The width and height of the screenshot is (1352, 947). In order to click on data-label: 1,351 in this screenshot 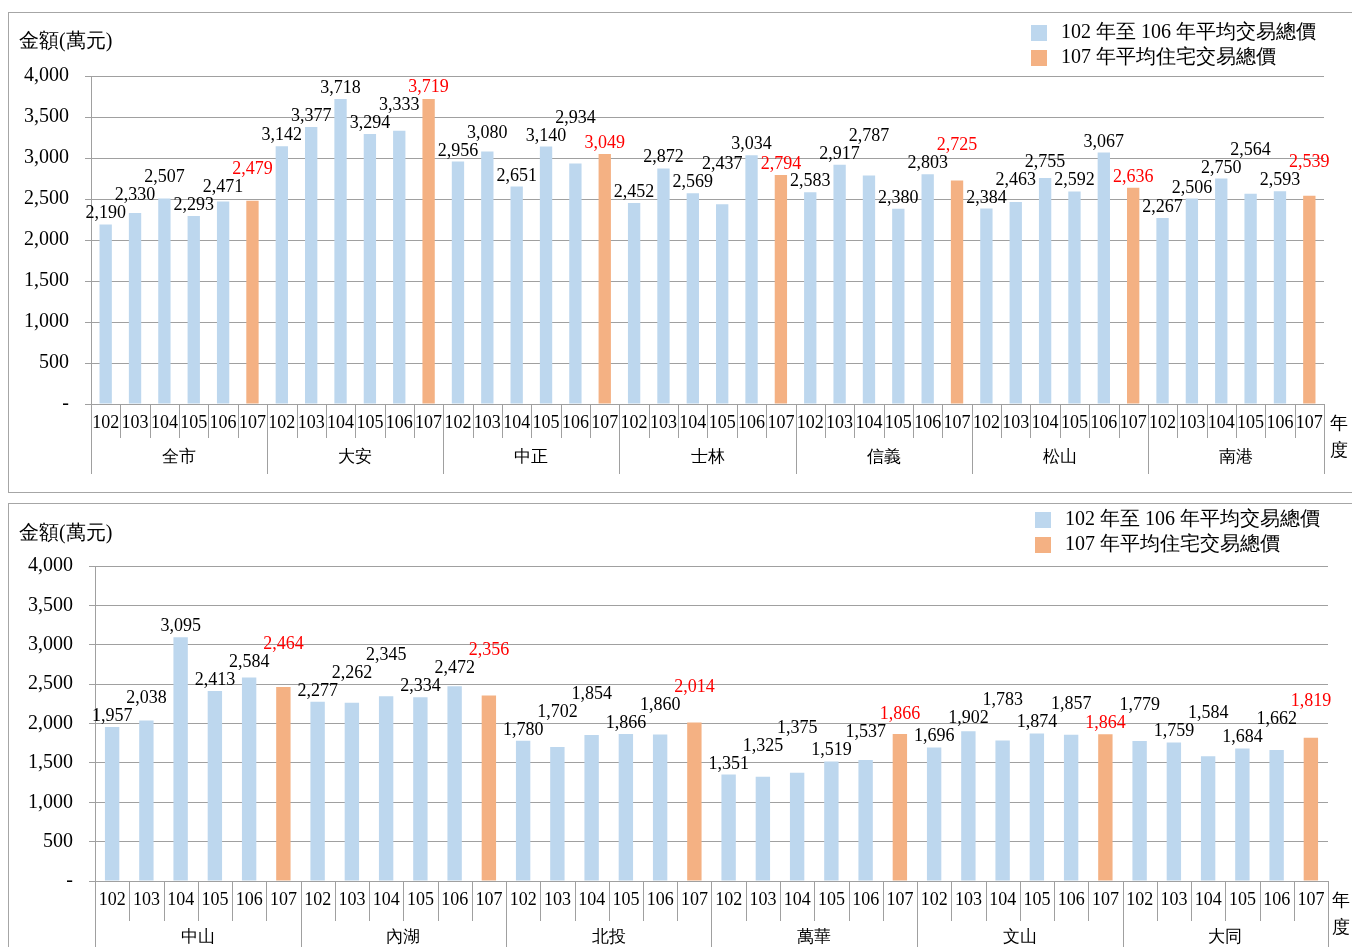, I will do `click(728, 762)`.